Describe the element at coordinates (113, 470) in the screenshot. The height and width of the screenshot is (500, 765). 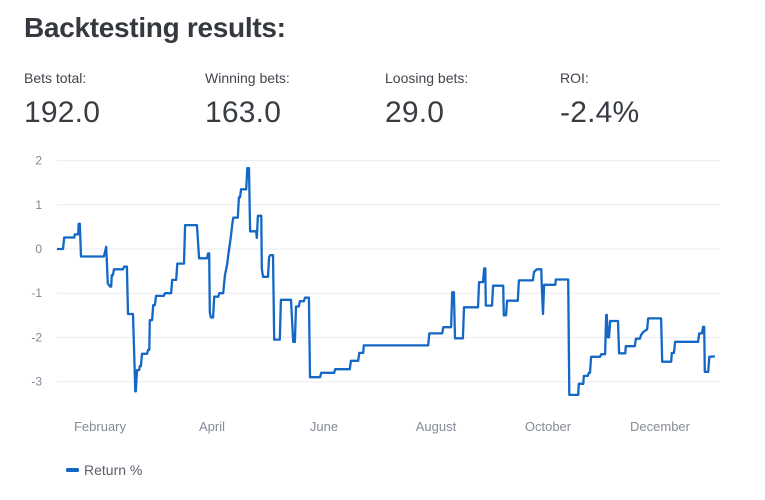
I see `legend-label: Return %` at that location.